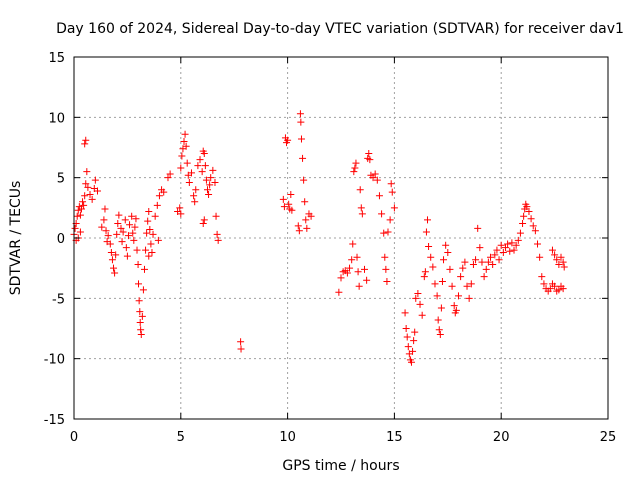 This screenshot has height=480, width=640. I want to click on x-tick-label: 10, so click(287, 437).